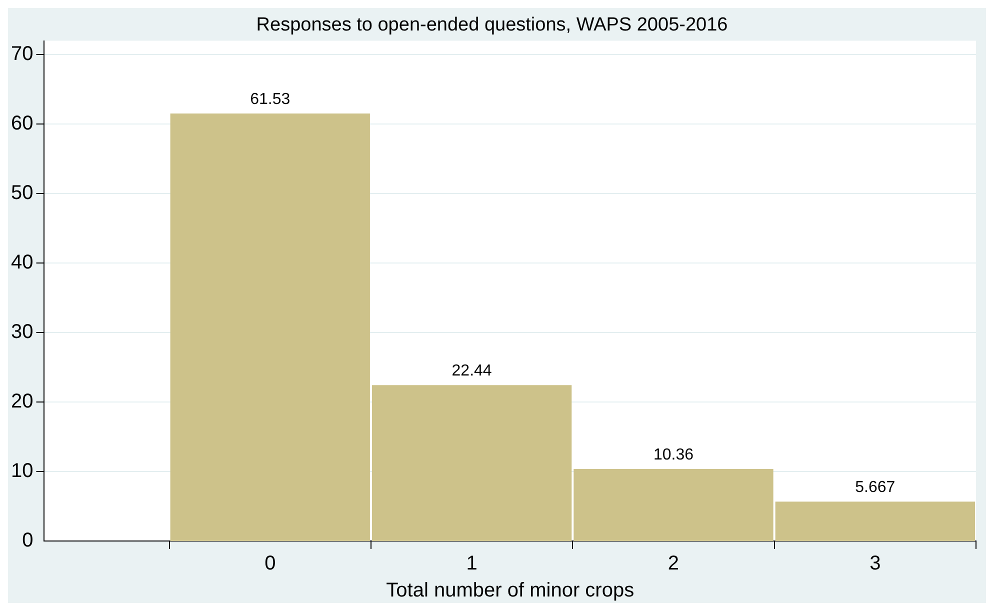 The image size is (994, 611). What do you see at coordinates (22, 123) in the screenshot?
I see `y-tick-label: 60` at bounding box center [22, 123].